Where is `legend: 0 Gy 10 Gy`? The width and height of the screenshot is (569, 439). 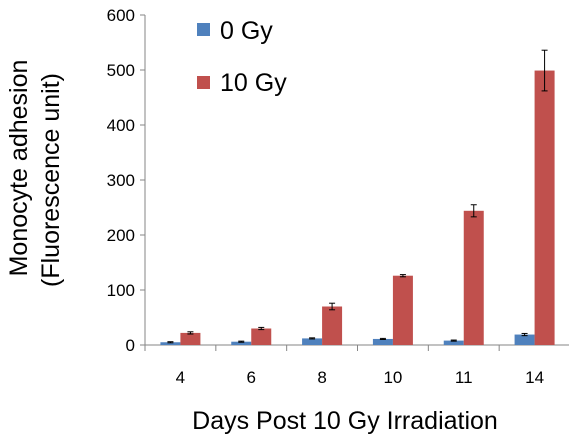
legend: 0 Gy 10 Gy is located at coordinates (242, 57).